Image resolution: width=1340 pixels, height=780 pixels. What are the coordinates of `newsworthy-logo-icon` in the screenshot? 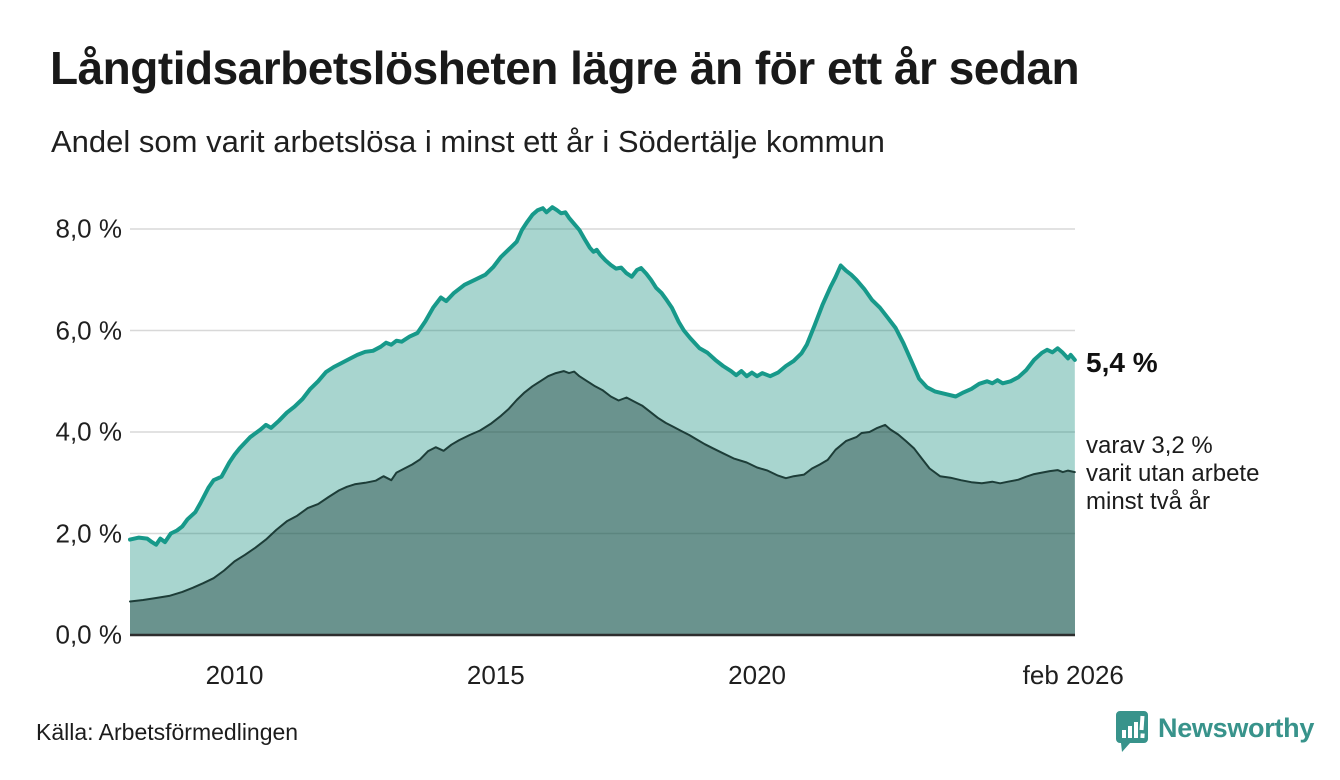 It's located at (1132, 731).